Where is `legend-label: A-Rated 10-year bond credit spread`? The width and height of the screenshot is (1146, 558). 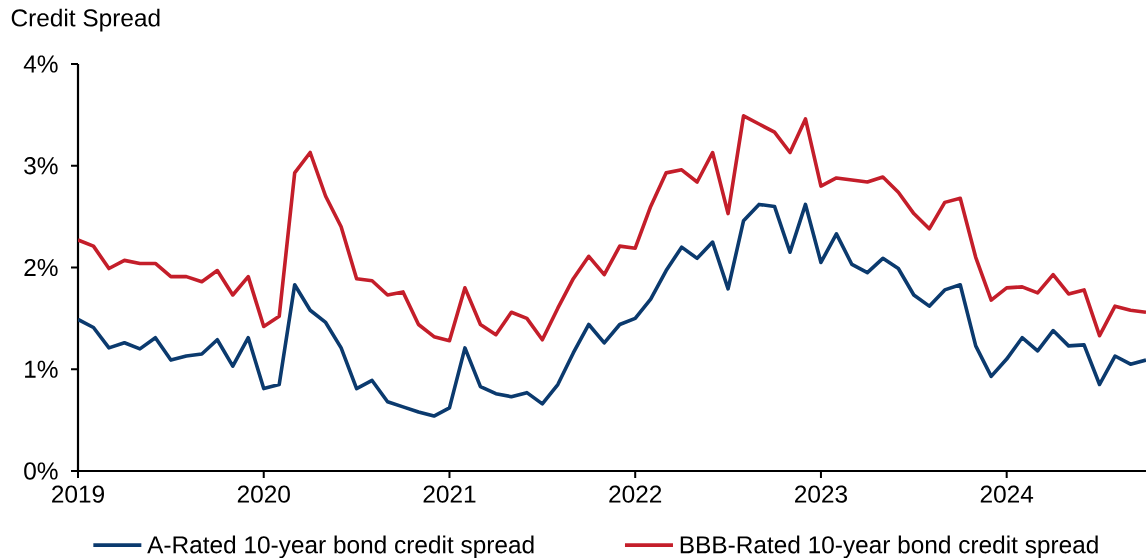 legend-label: A-Rated 10-year bond credit spread is located at coordinates (340, 546).